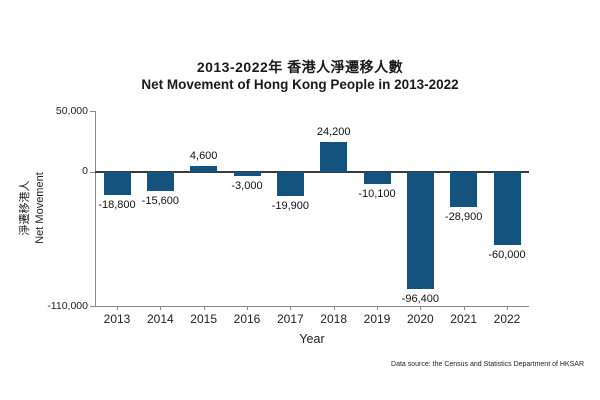  Describe the element at coordinates (71, 110) in the screenshot. I see `y-tick-label: 50,000` at that location.